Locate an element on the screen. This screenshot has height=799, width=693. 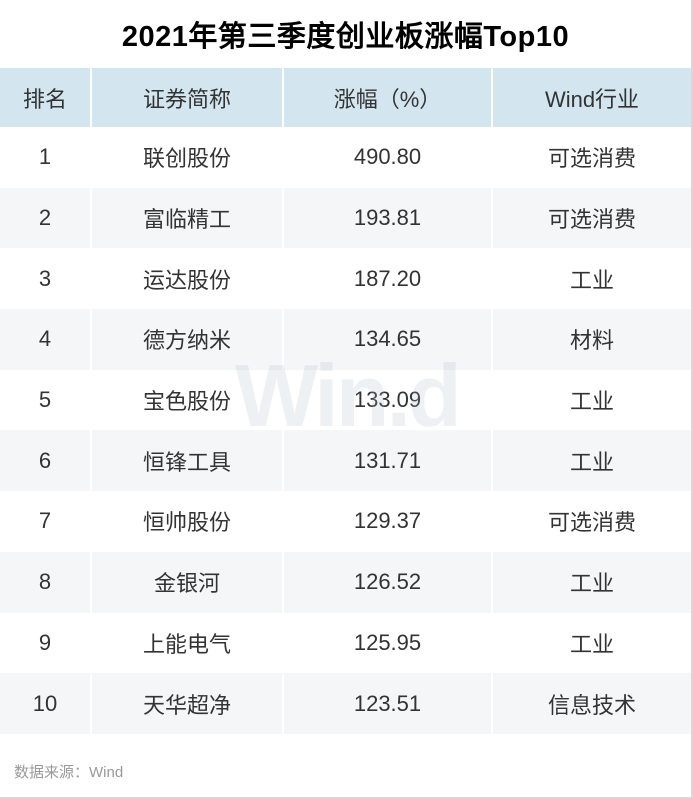
rank-cell: 9 is located at coordinates (45, 642).